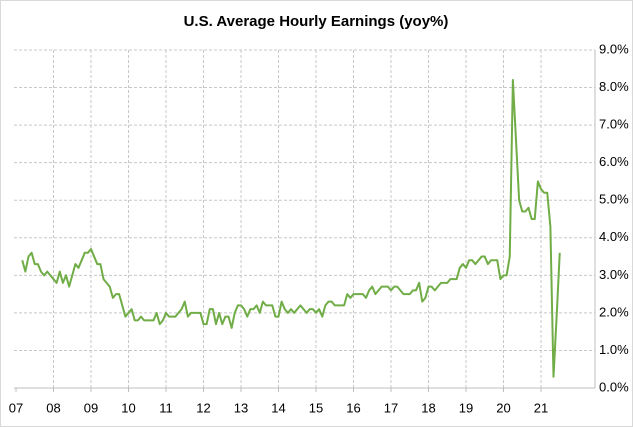 This screenshot has height=427, width=633. What do you see at coordinates (128, 407) in the screenshot?
I see `x-tick-label: 10` at bounding box center [128, 407].